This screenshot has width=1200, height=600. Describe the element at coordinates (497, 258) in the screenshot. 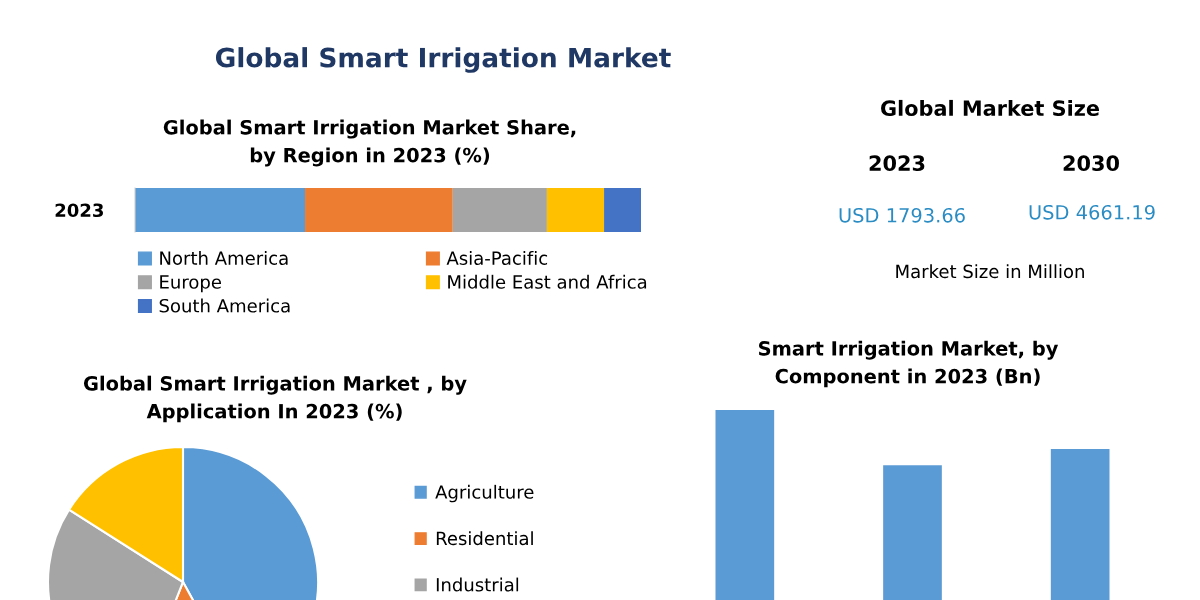

I see `legend-label: Asia-Pacific` at that location.